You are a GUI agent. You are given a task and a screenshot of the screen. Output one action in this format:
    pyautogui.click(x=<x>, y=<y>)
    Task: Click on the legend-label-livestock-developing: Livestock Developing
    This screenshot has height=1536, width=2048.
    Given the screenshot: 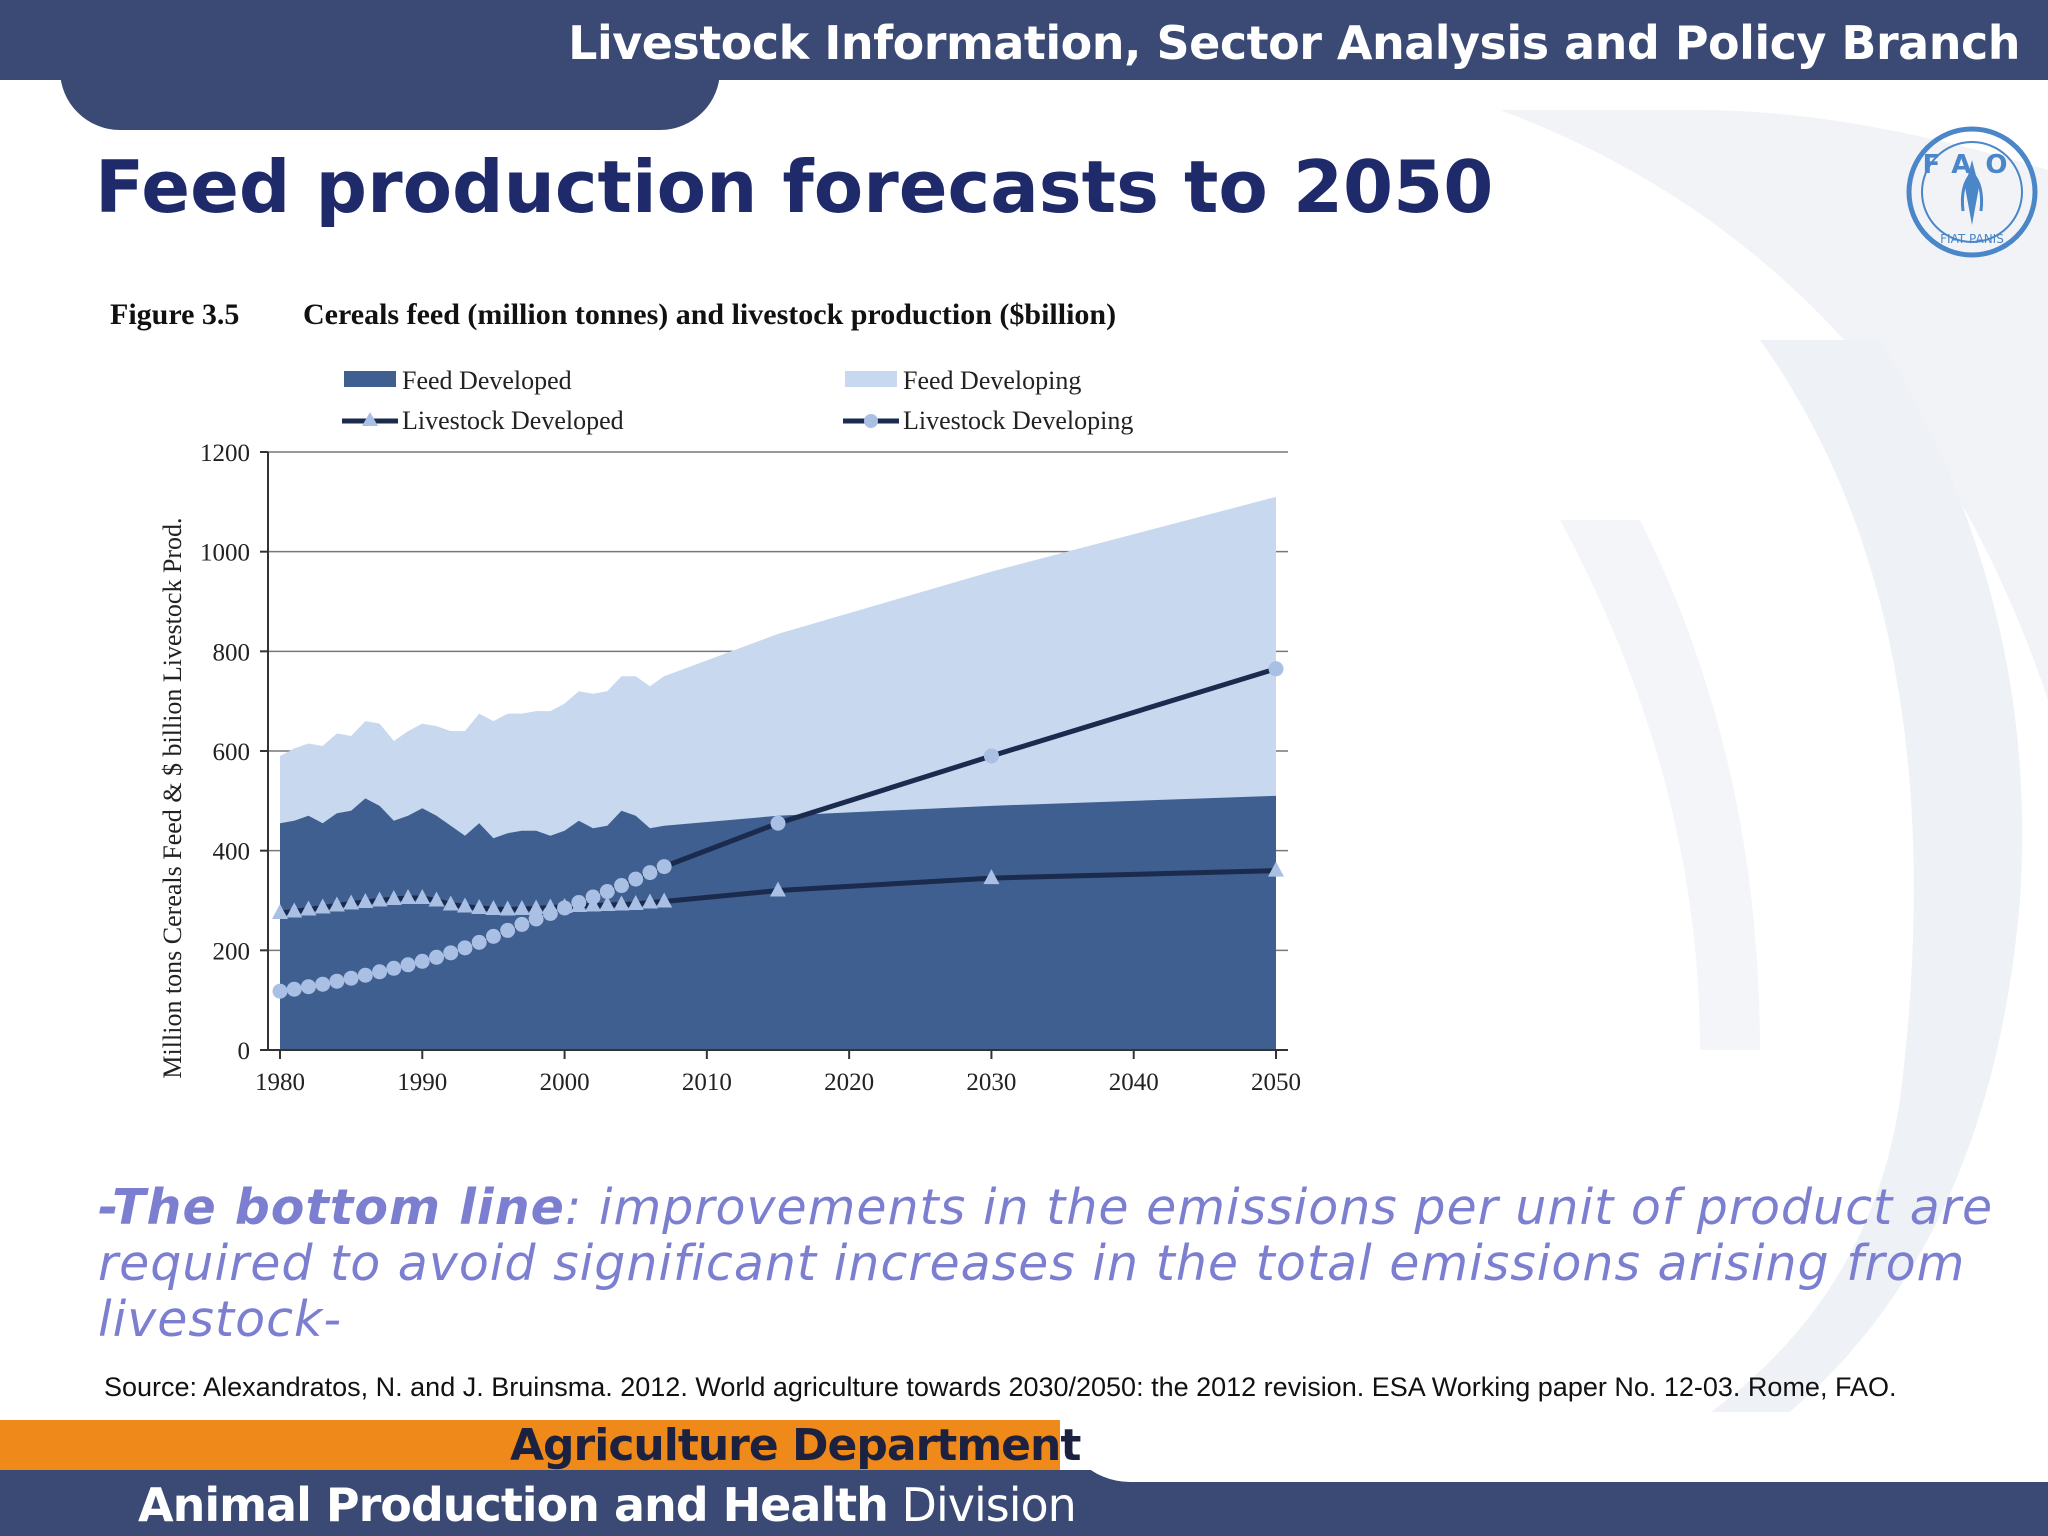 What is the action you would take?
    pyautogui.click(x=1018, y=420)
    